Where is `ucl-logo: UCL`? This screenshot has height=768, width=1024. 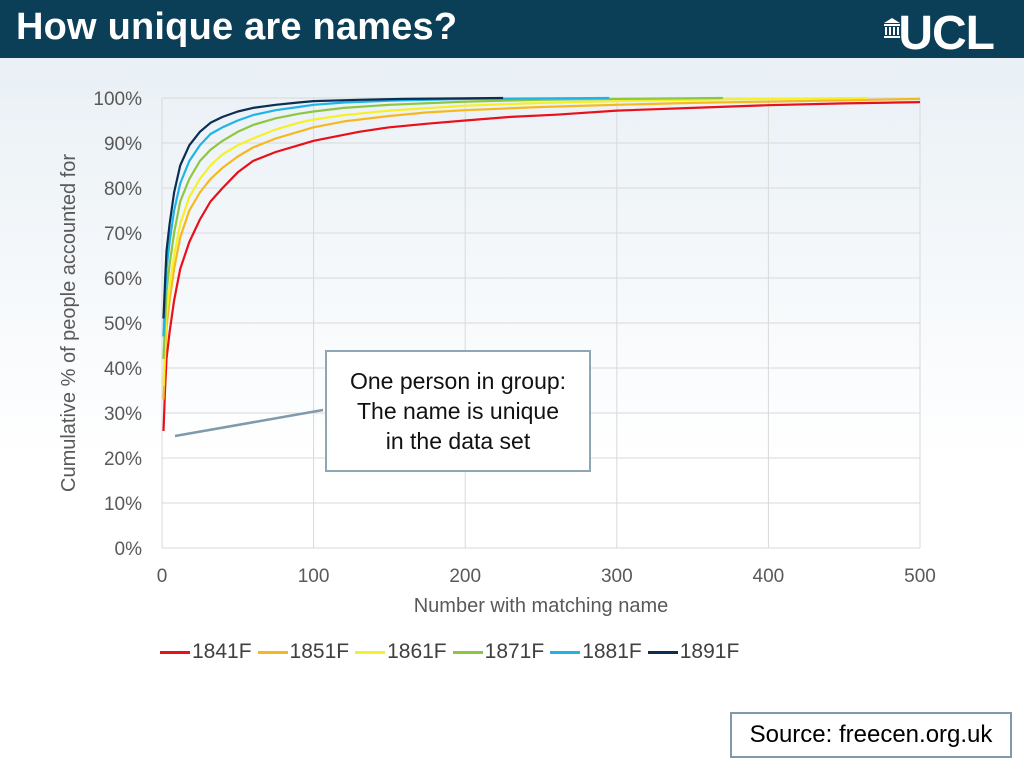
ucl-logo: UCL is located at coordinates (939, 33).